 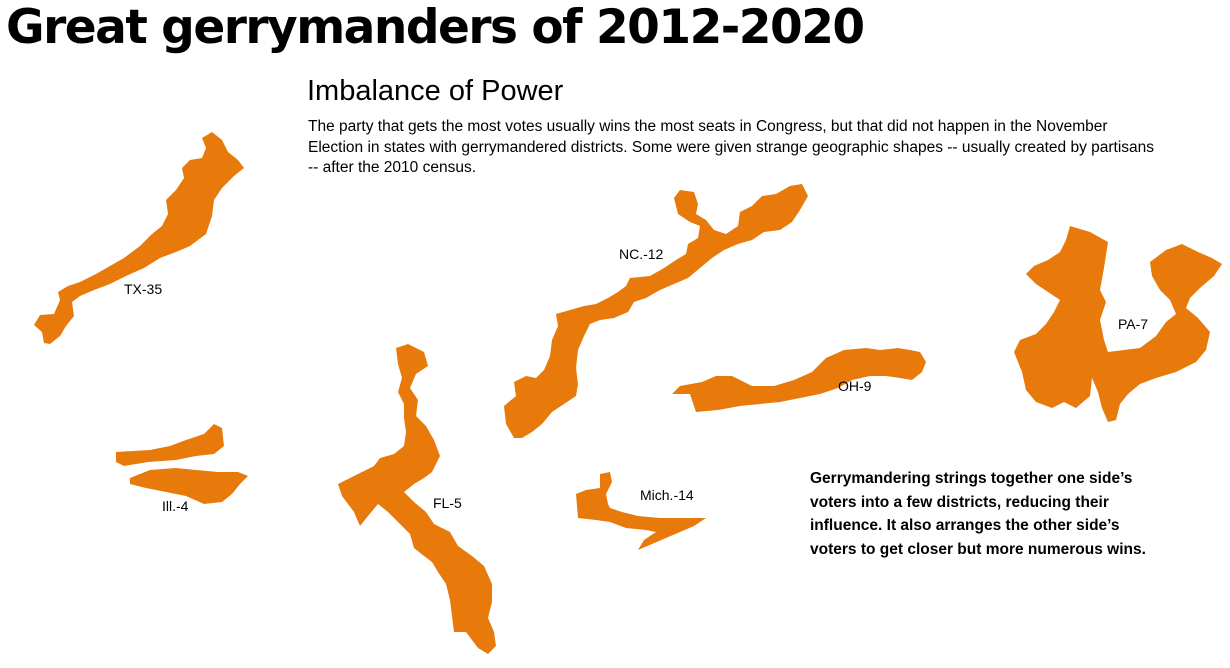 What do you see at coordinates (641, 254) in the screenshot?
I see `district-label-nc-12: NC.-12` at bounding box center [641, 254].